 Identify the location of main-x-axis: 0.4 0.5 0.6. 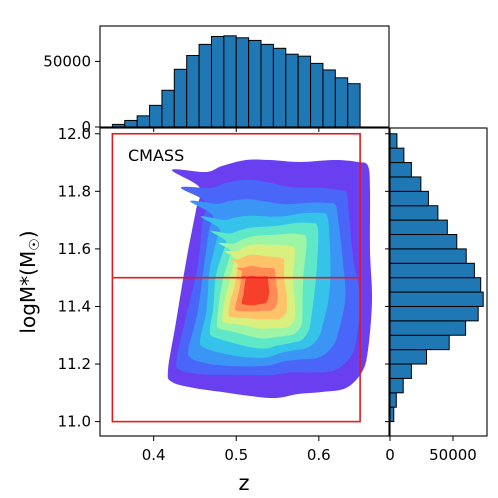
(236, 450).